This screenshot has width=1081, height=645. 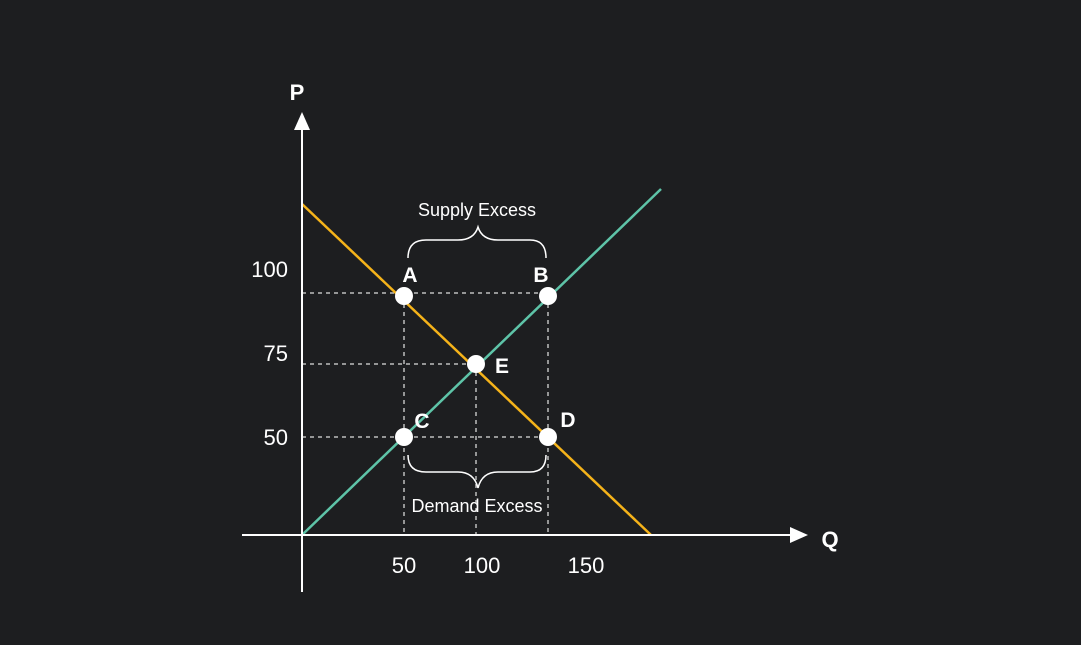 What do you see at coordinates (404, 296) in the screenshot?
I see `point-a-marker` at bounding box center [404, 296].